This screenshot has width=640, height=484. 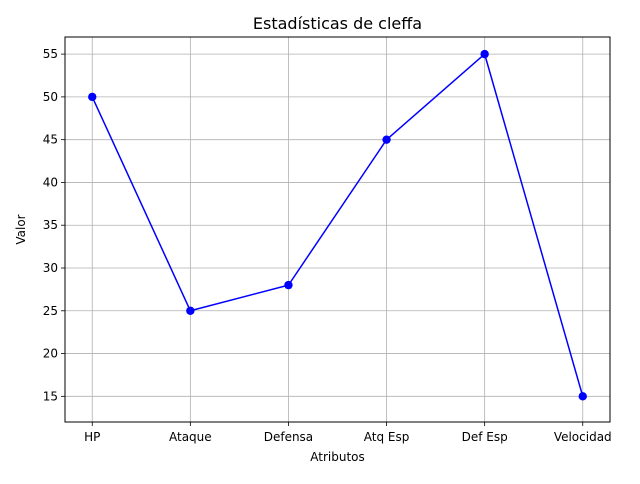 What do you see at coordinates (92, 437) in the screenshot?
I see `x-tick-label: HP` at bounding box center [92, 437].